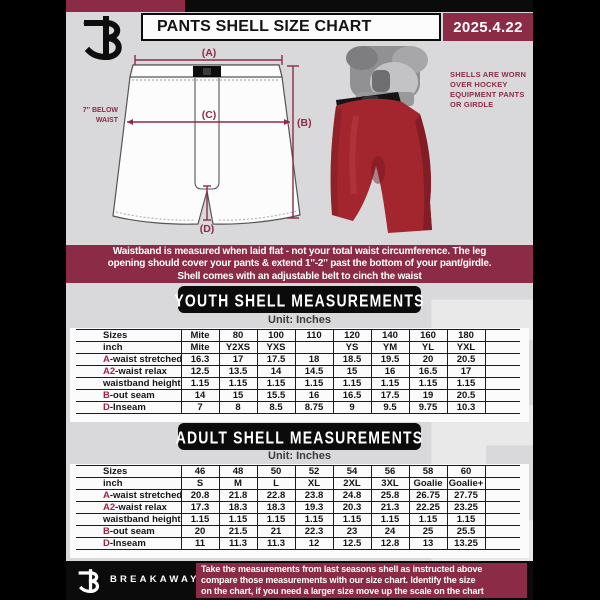  Describe the element at coordinates (141, 507) in the screenshot. I see `row-label: -waist relax` at that location.